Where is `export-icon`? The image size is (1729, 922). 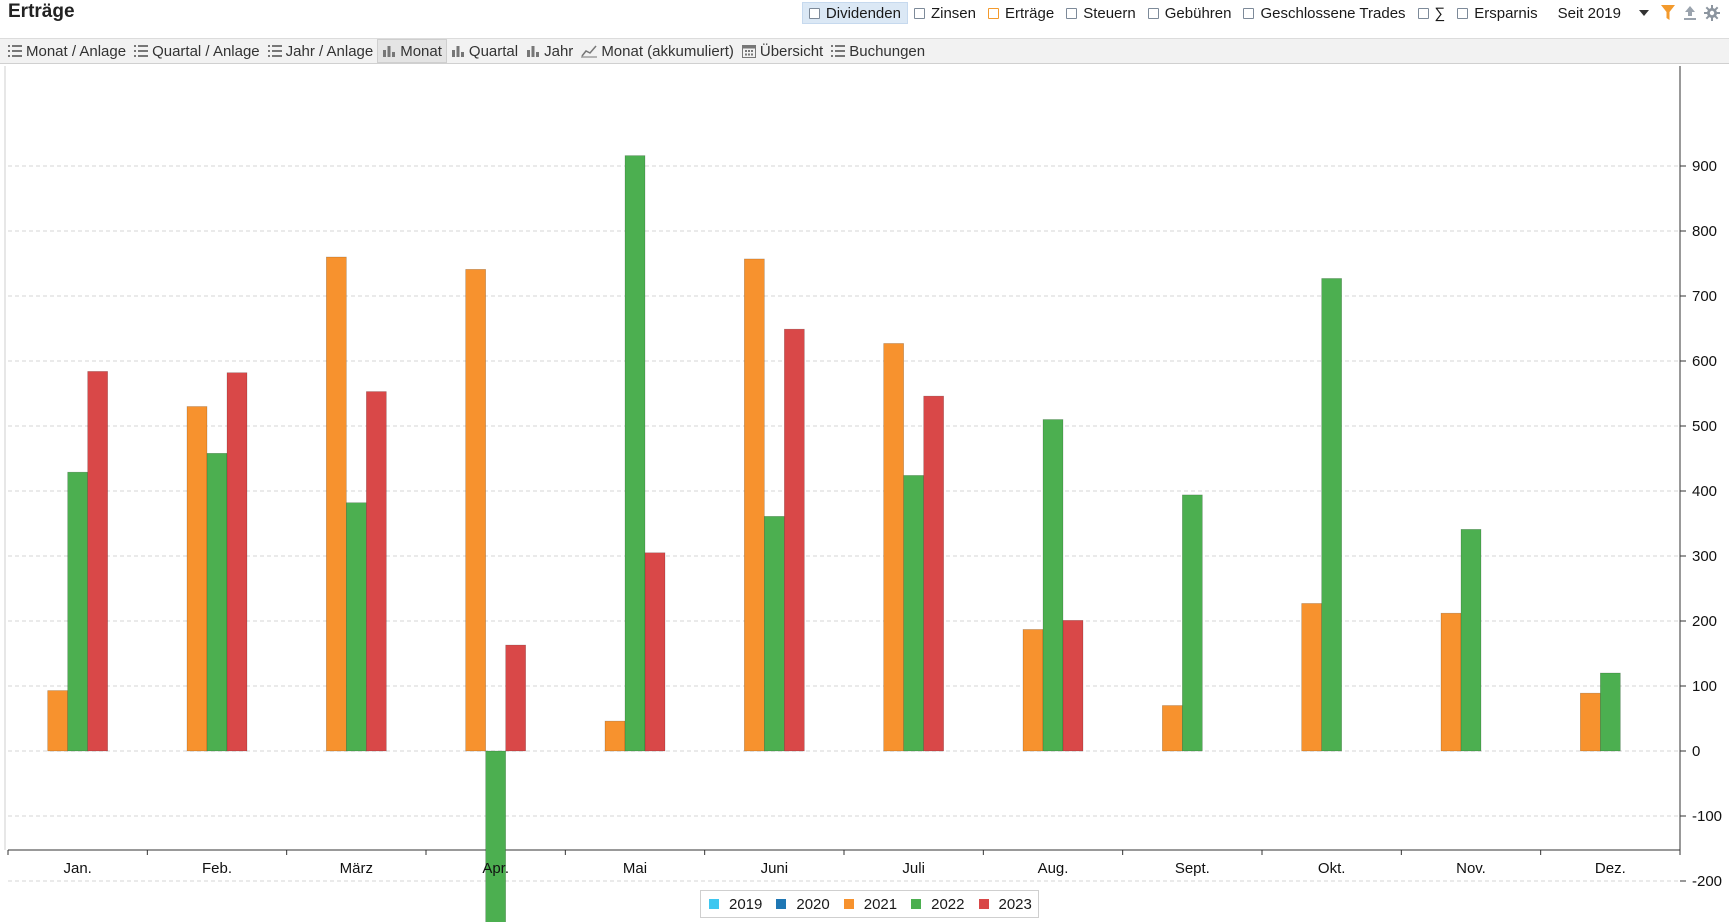 export-icon is located at coordinates (1690, 13).